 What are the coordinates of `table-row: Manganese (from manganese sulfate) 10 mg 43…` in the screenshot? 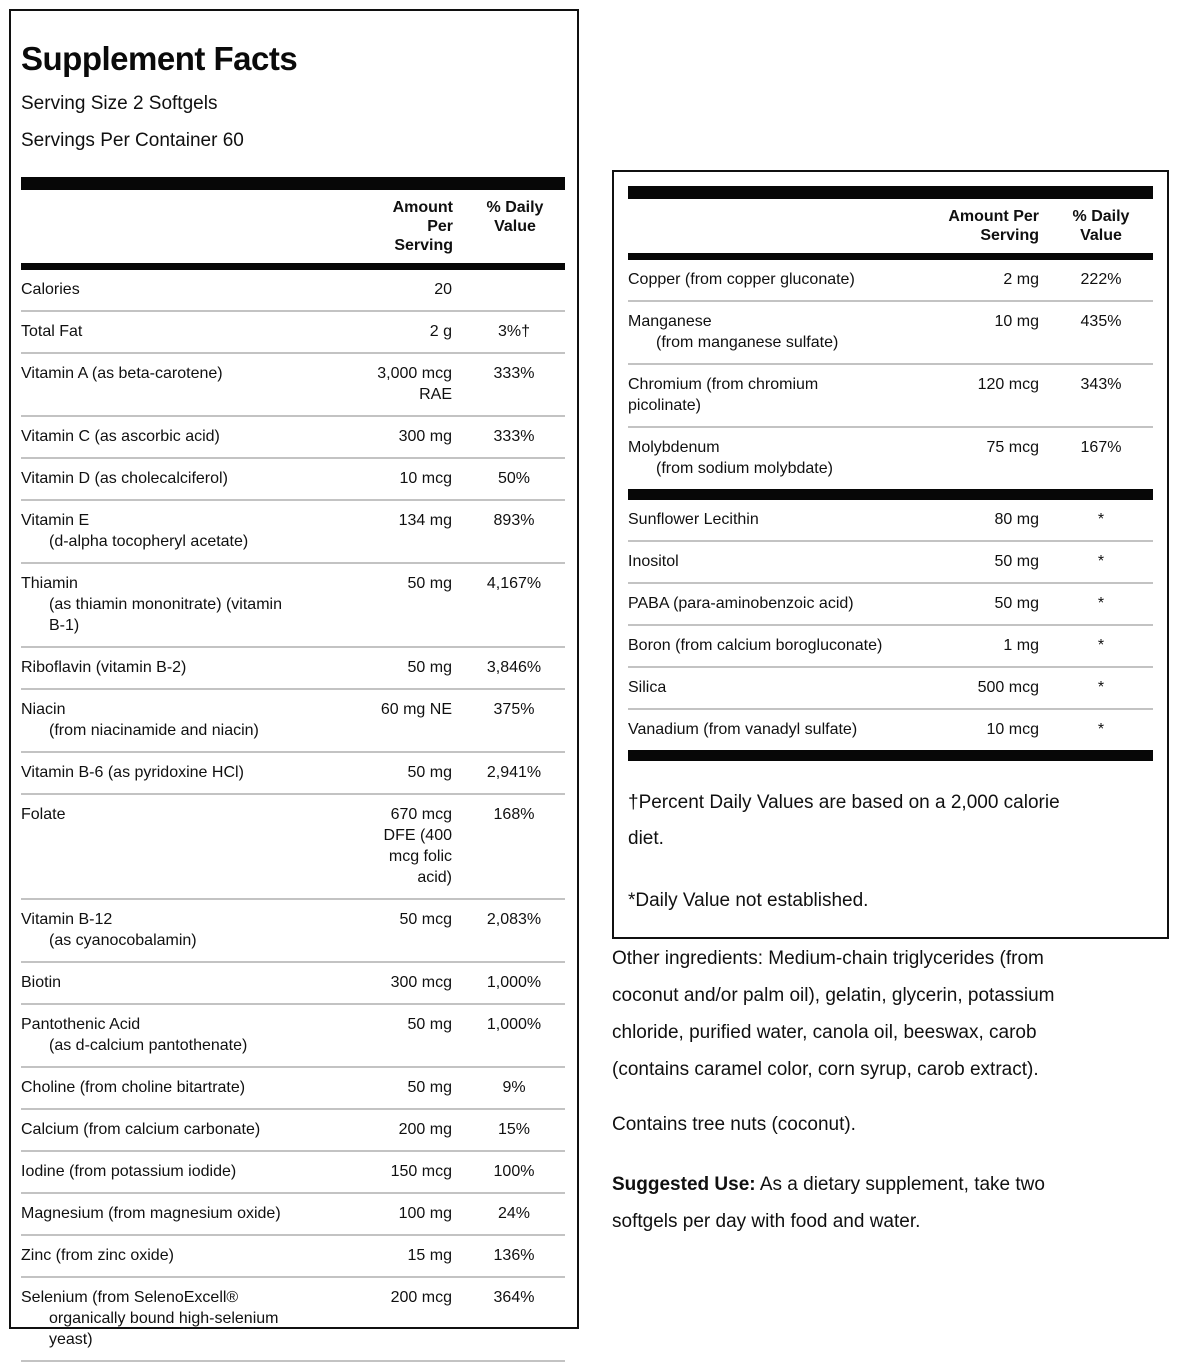 It's located at (890, 333).